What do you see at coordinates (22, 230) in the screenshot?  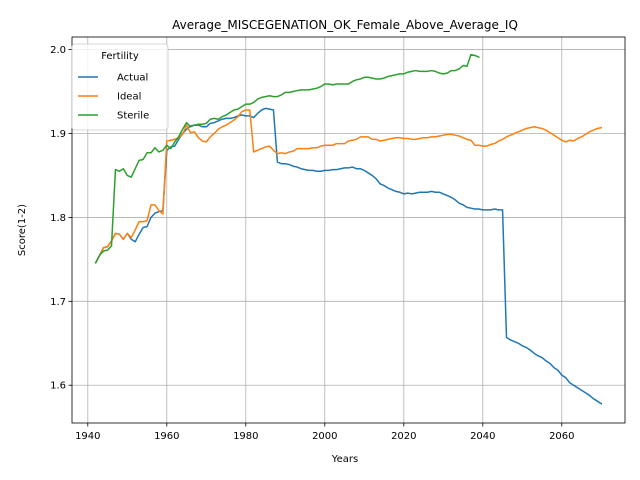 I see `y-axis-label: Score(1-2)` at bounding box center [22, 230].